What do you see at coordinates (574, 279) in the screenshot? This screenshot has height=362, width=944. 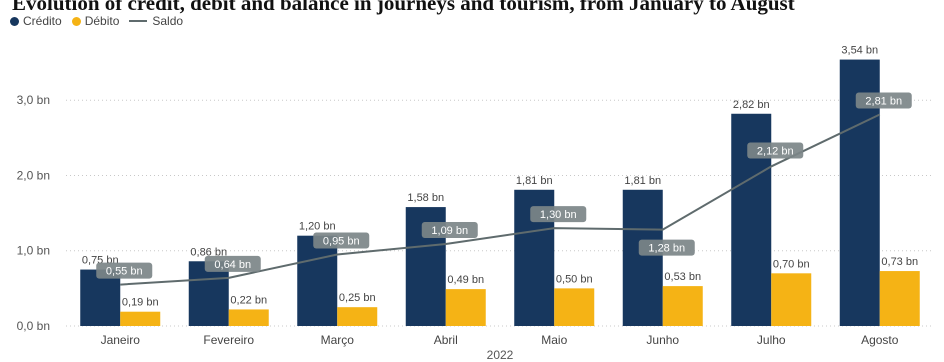 I see `data-label-debito: 0,50 bn` at bounding box center [574, 279].